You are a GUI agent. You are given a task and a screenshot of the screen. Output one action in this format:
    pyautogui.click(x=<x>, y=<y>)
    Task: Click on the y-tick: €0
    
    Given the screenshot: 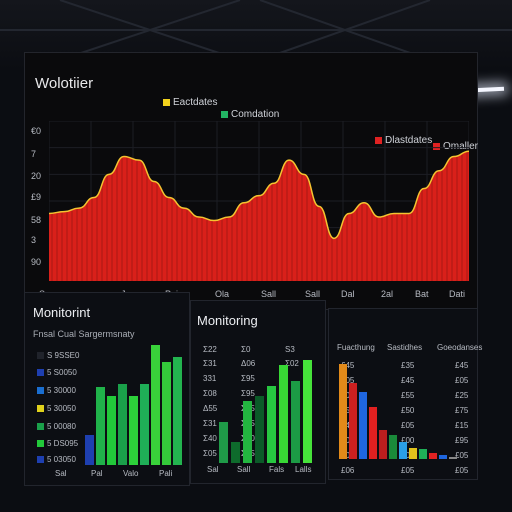 What is the action you would take?
    pyautogui.click(x=36, y=131)
    